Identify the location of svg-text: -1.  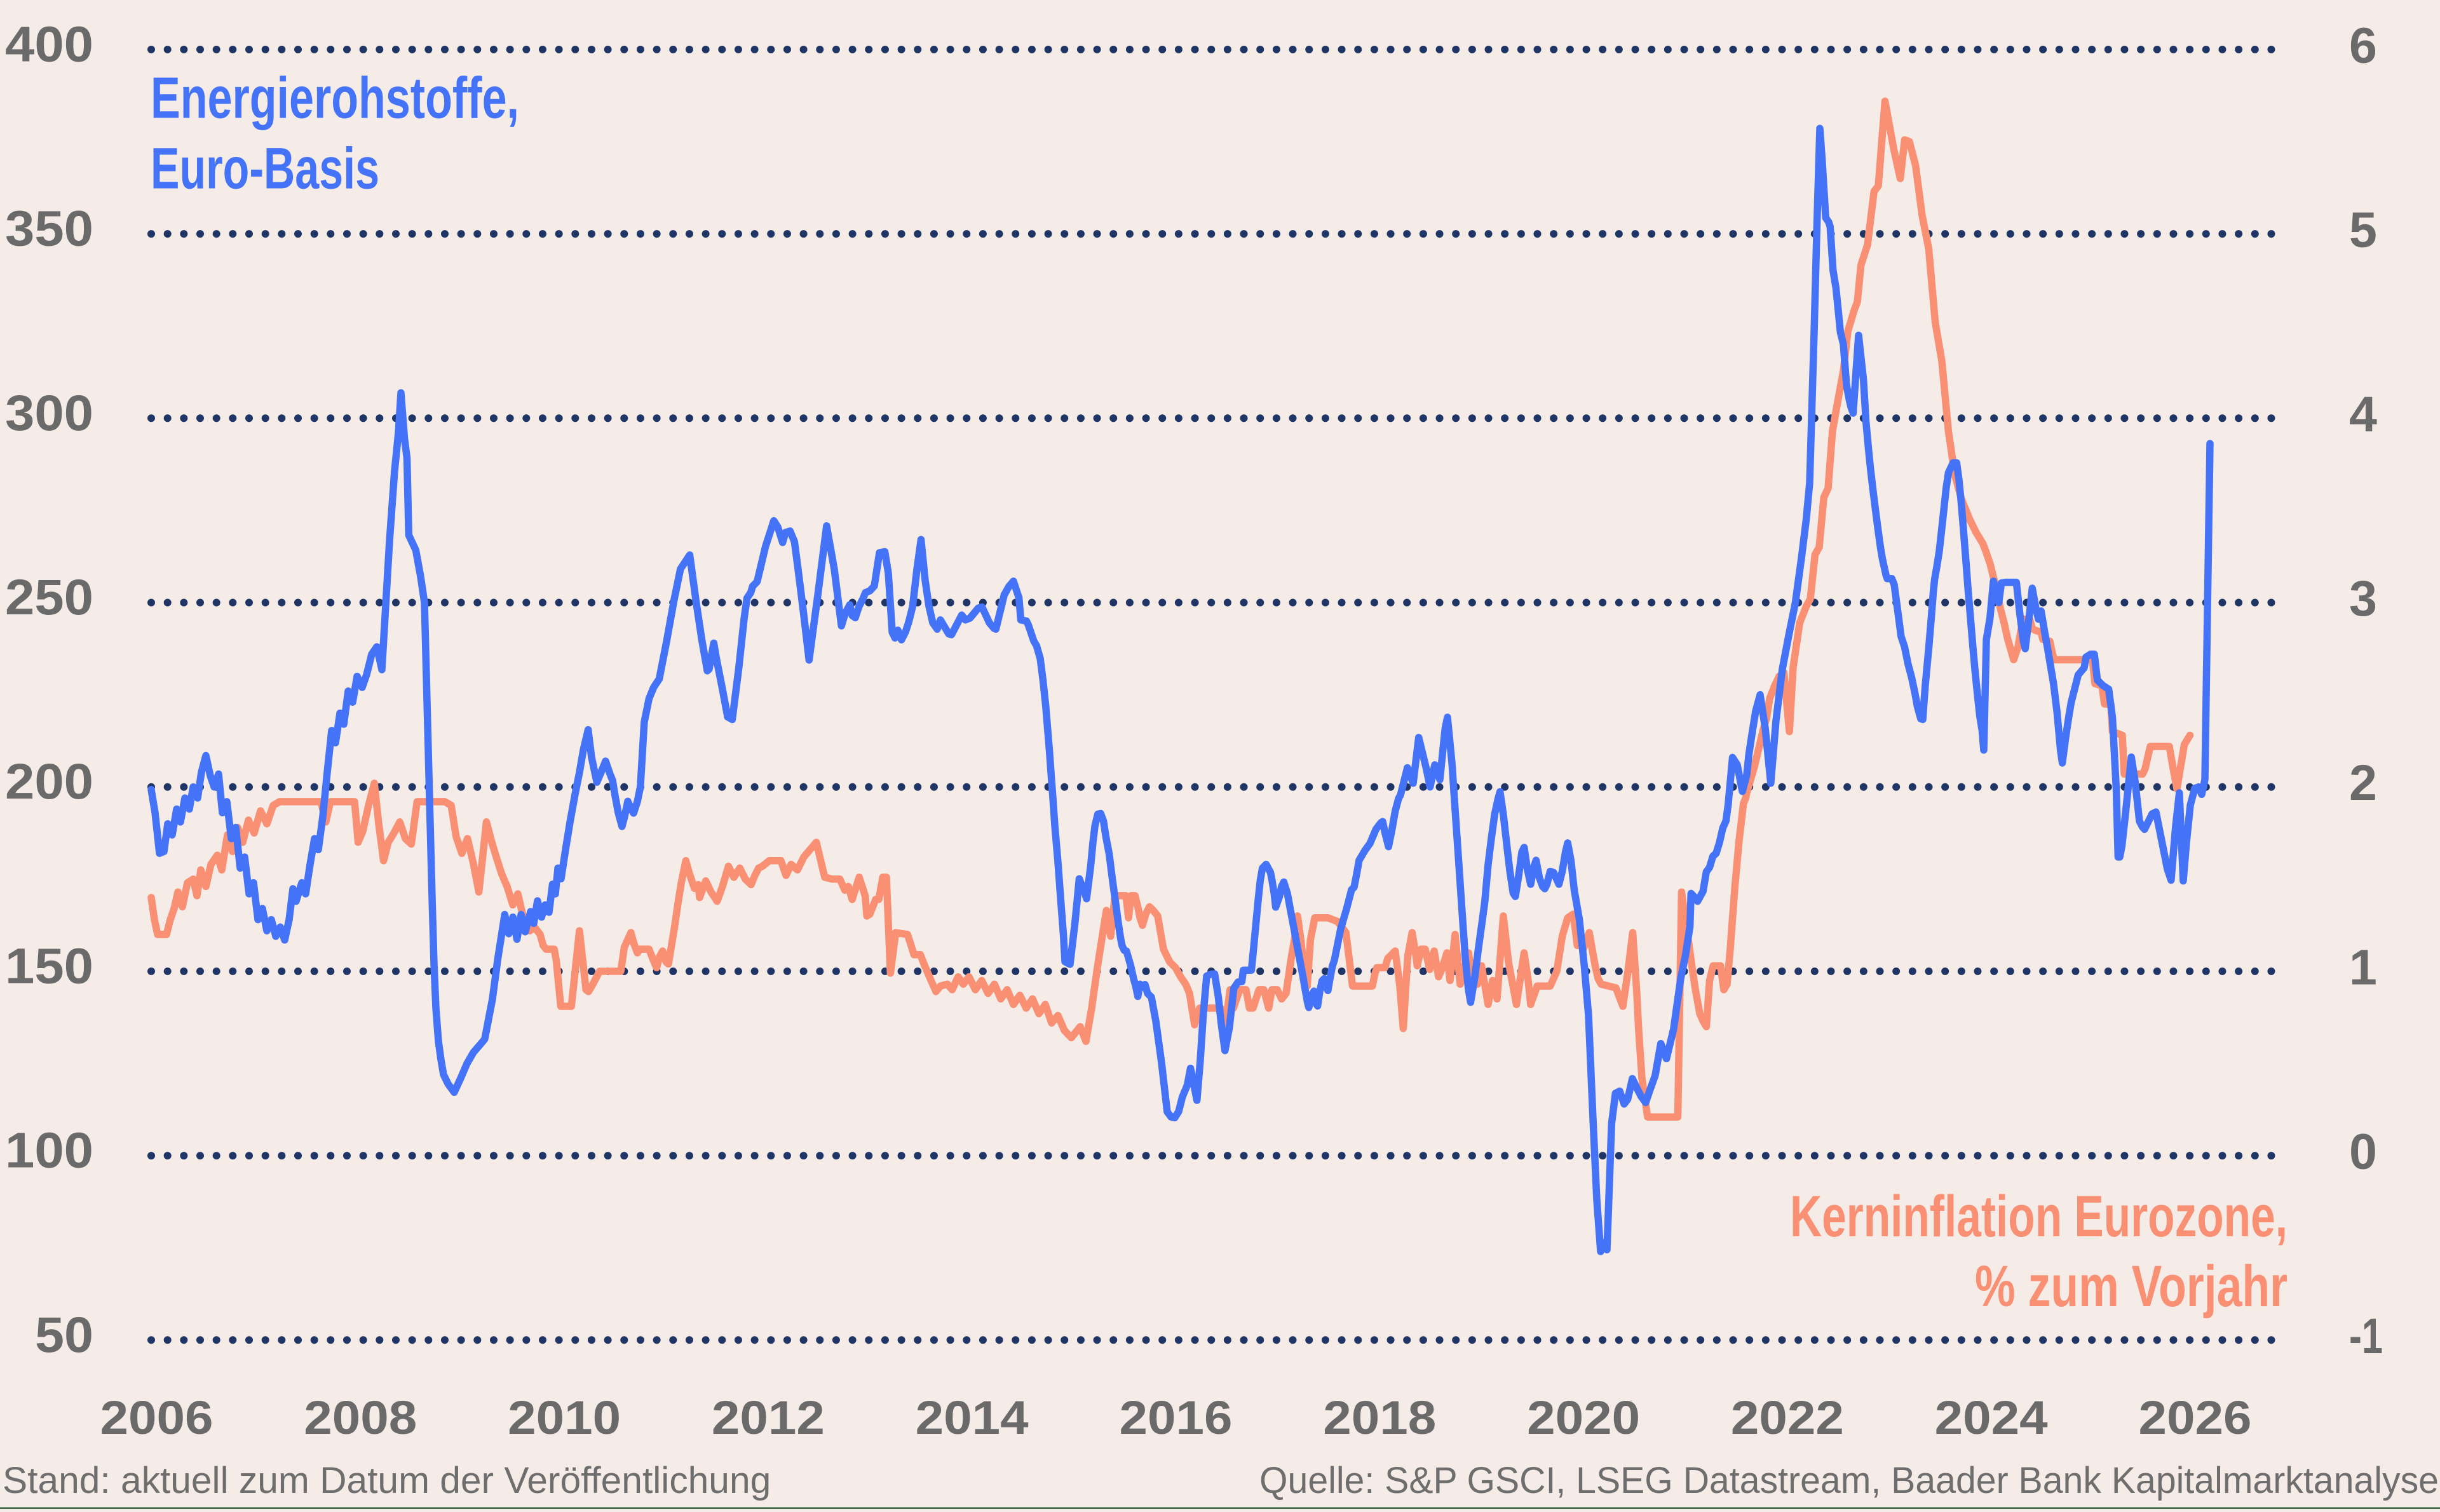
(2366, 1335).